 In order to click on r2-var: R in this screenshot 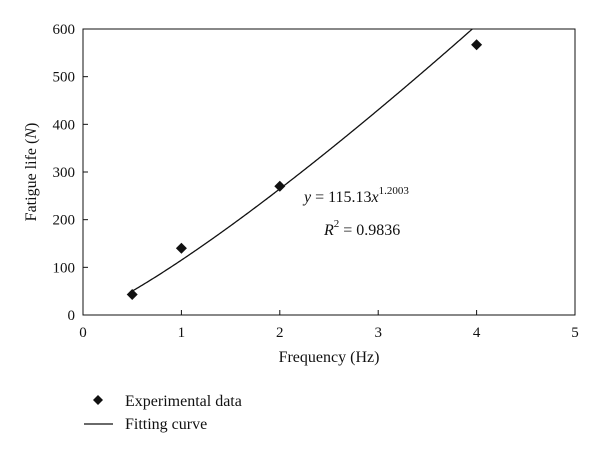, I will do `click(328, 230)`.